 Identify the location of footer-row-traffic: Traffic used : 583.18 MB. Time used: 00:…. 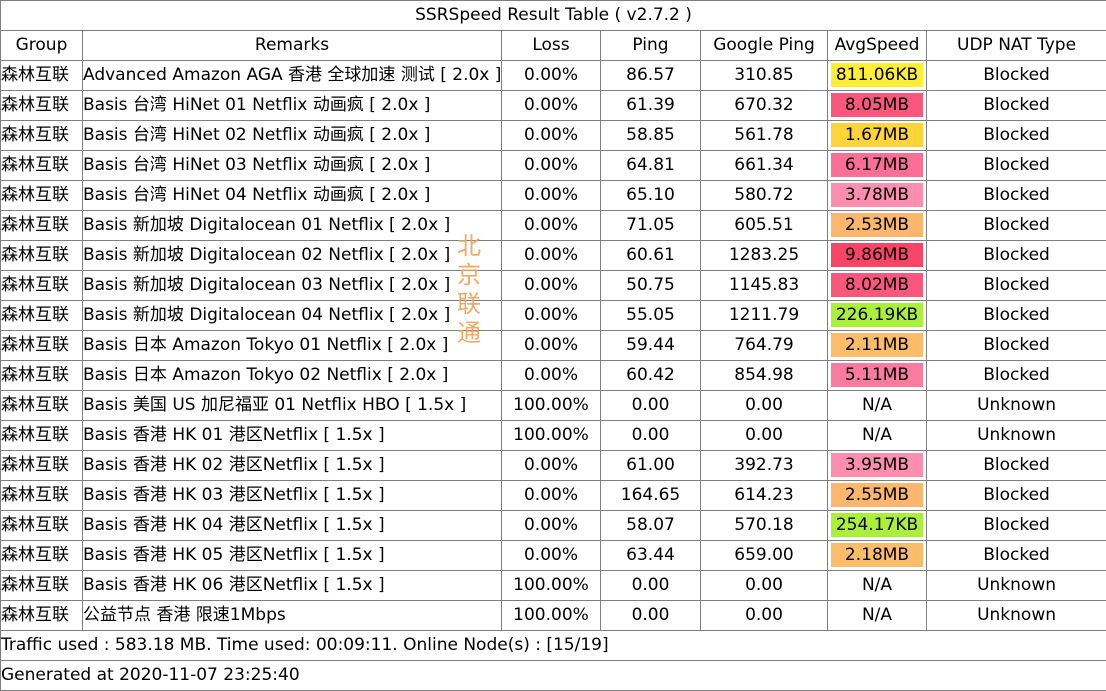
(553, 646).